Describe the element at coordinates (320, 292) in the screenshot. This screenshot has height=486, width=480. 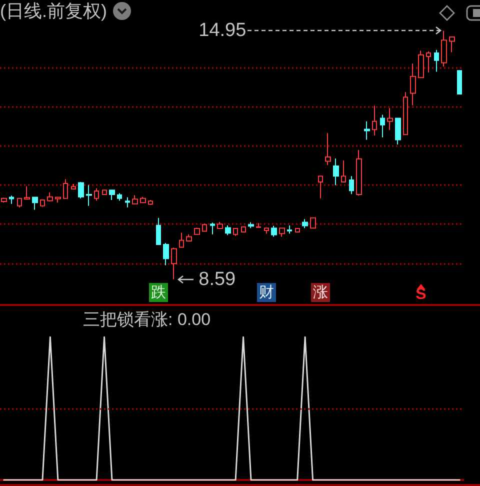
I see `text: 涨` at that location.